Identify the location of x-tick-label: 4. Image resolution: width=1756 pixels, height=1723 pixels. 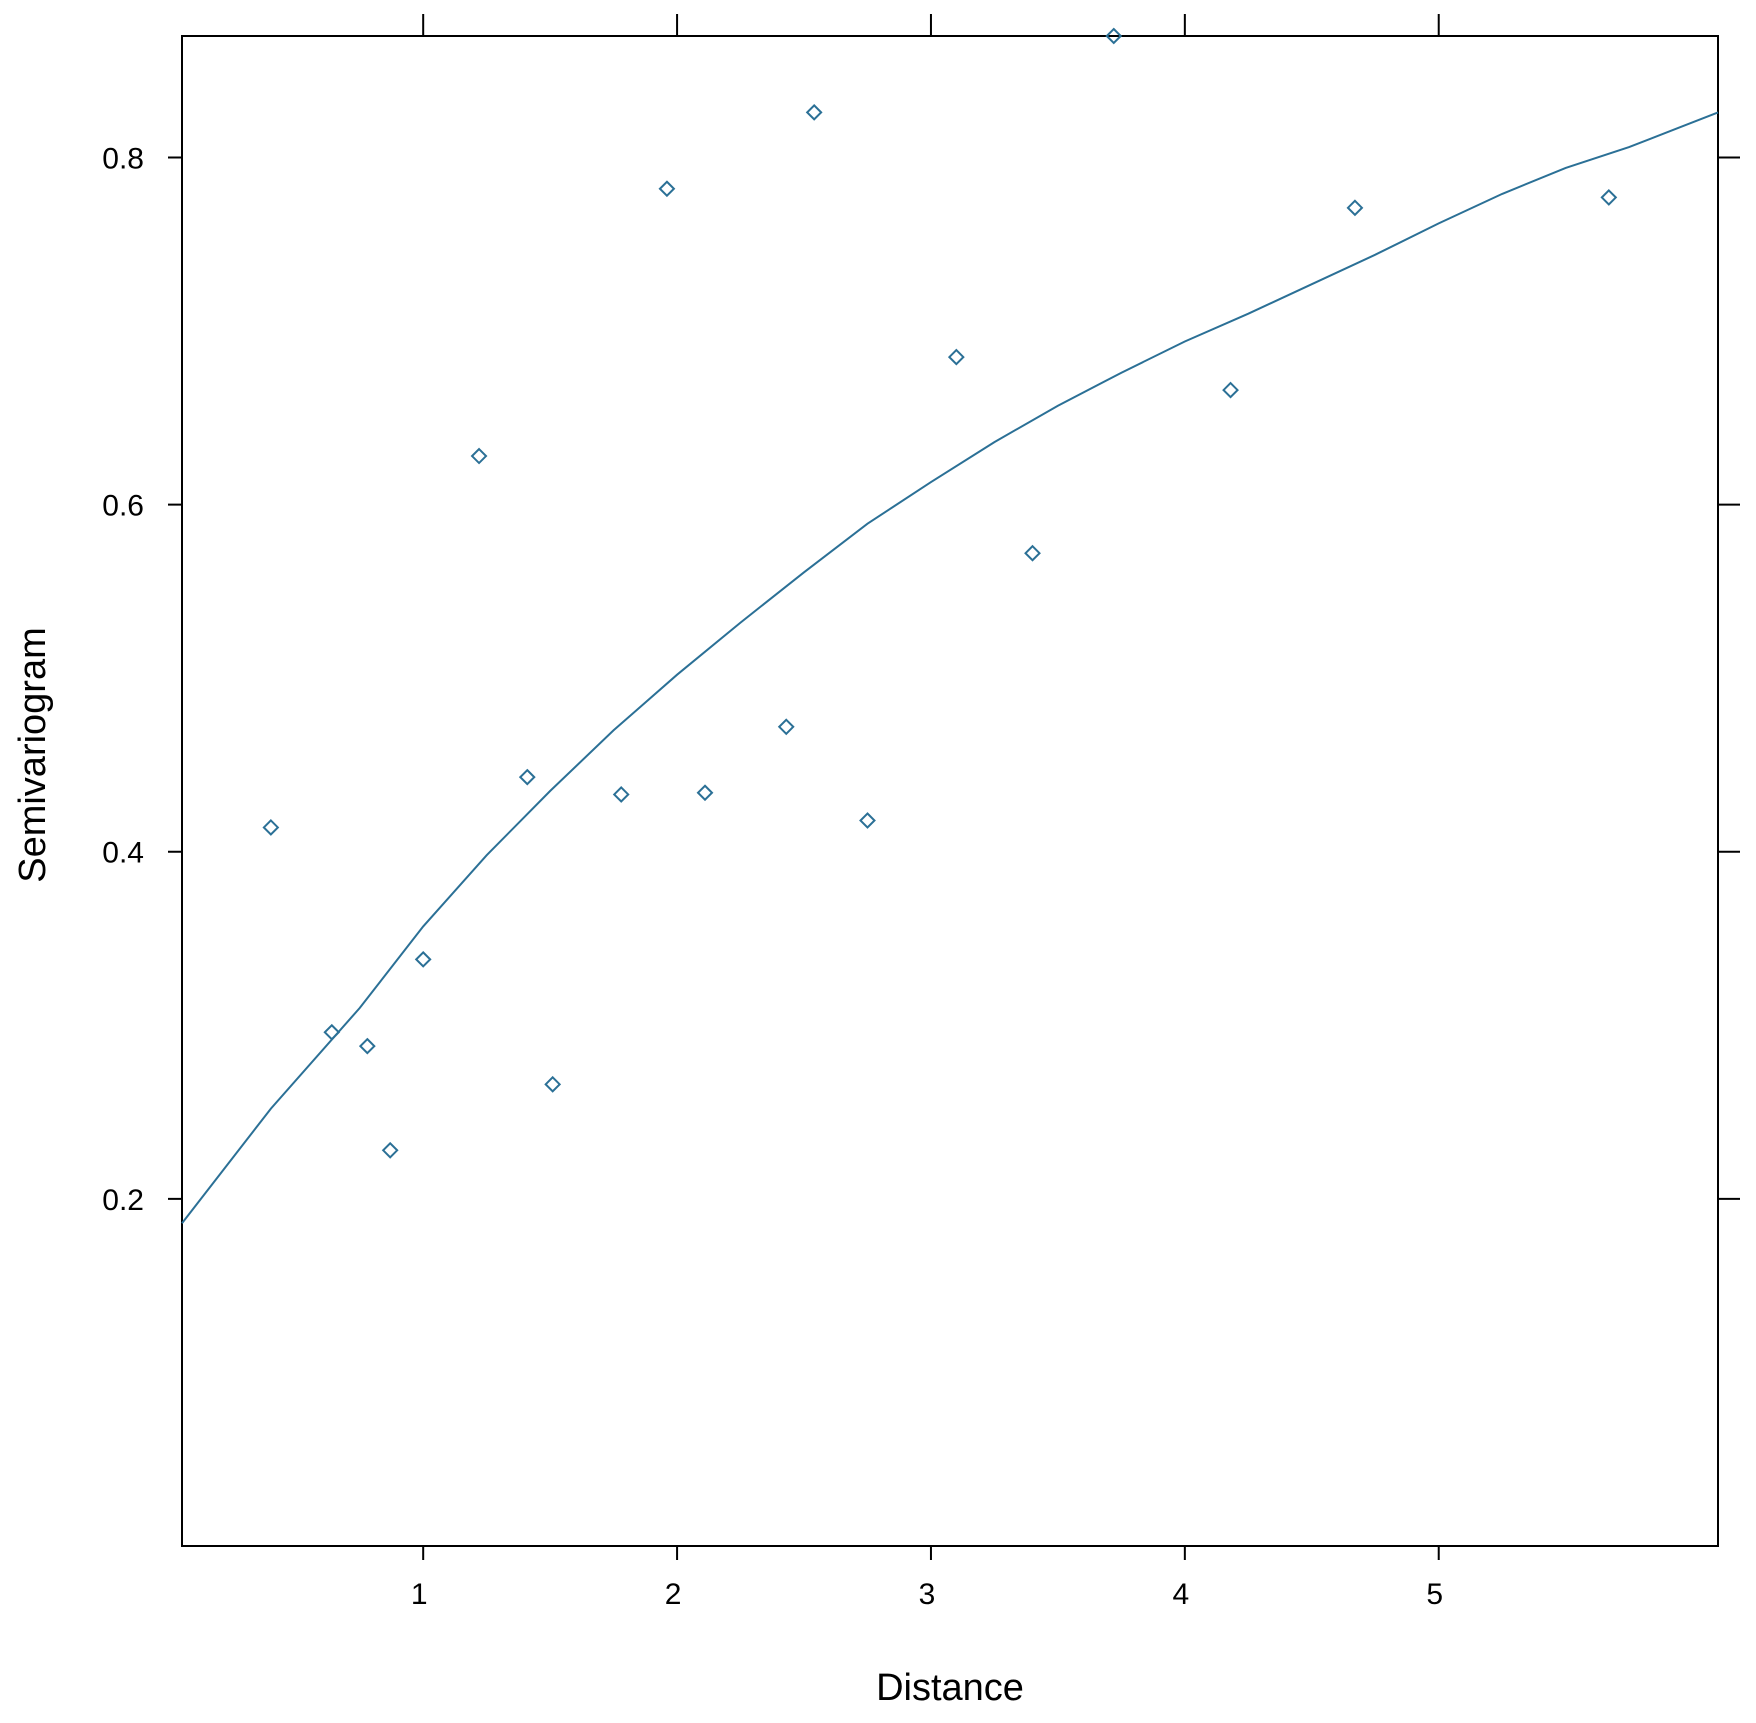
(1180, 1594).